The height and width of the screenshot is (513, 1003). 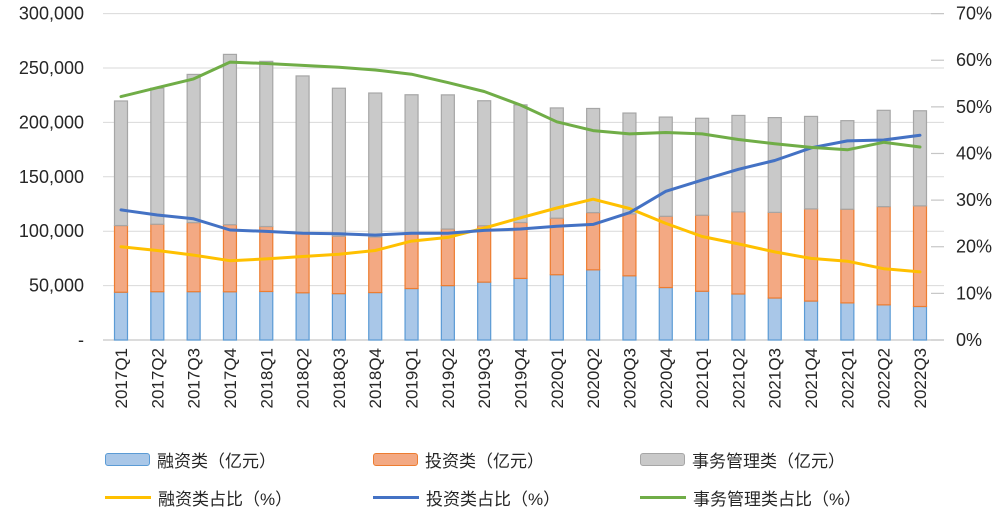 I want to click on x-axis-label: 2017Q3, so click(x=194, y=378).